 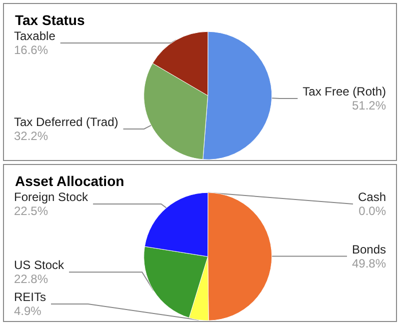 What do you see at coordinates (31, 50) in the screenshot?
I see `data-label: 16.6%` at bounding box center [31, 50].